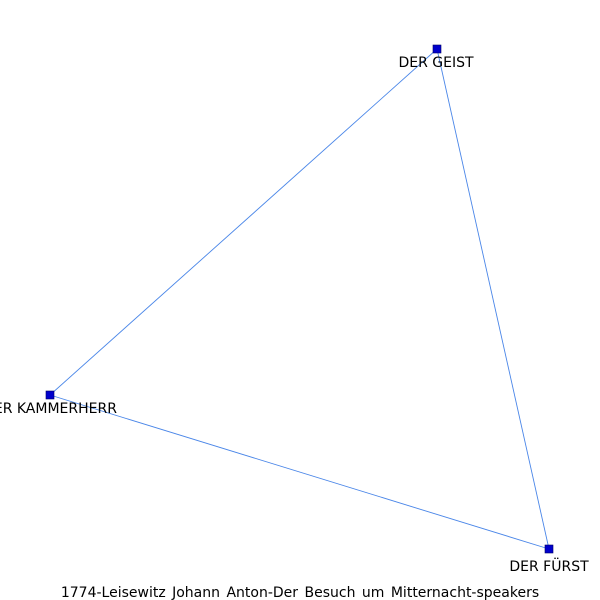 The image size is (600, 600). What do you see at coordinates (58, 409) in the screenshot?
I see `node-label-der-kammerherr: DER KAMMERHERR` at bounding box center [58, 409].